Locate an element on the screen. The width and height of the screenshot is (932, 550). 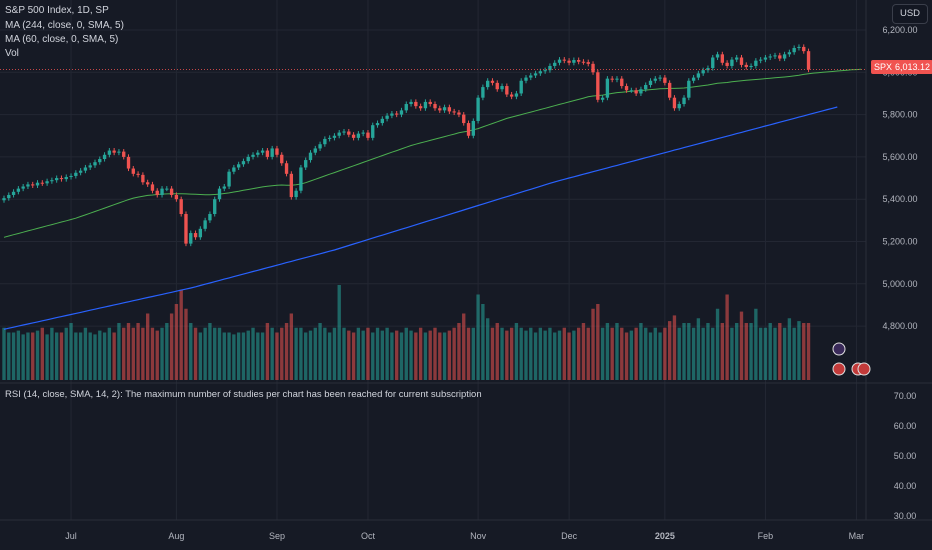
ma-244-legend: MA (244, close, 0, SMA, 5) is located at coordinates (64, 25).